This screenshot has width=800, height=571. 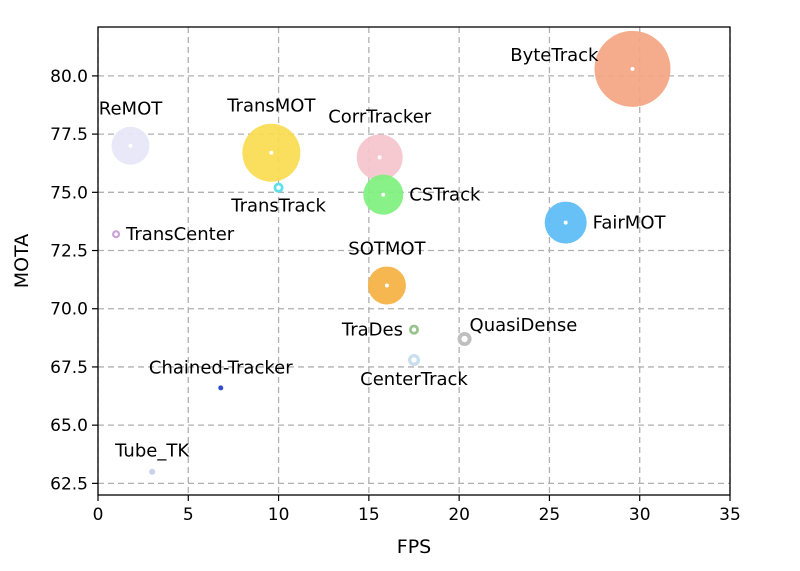 I want to click on point-label: TraDes, so click(x=372, y=330).